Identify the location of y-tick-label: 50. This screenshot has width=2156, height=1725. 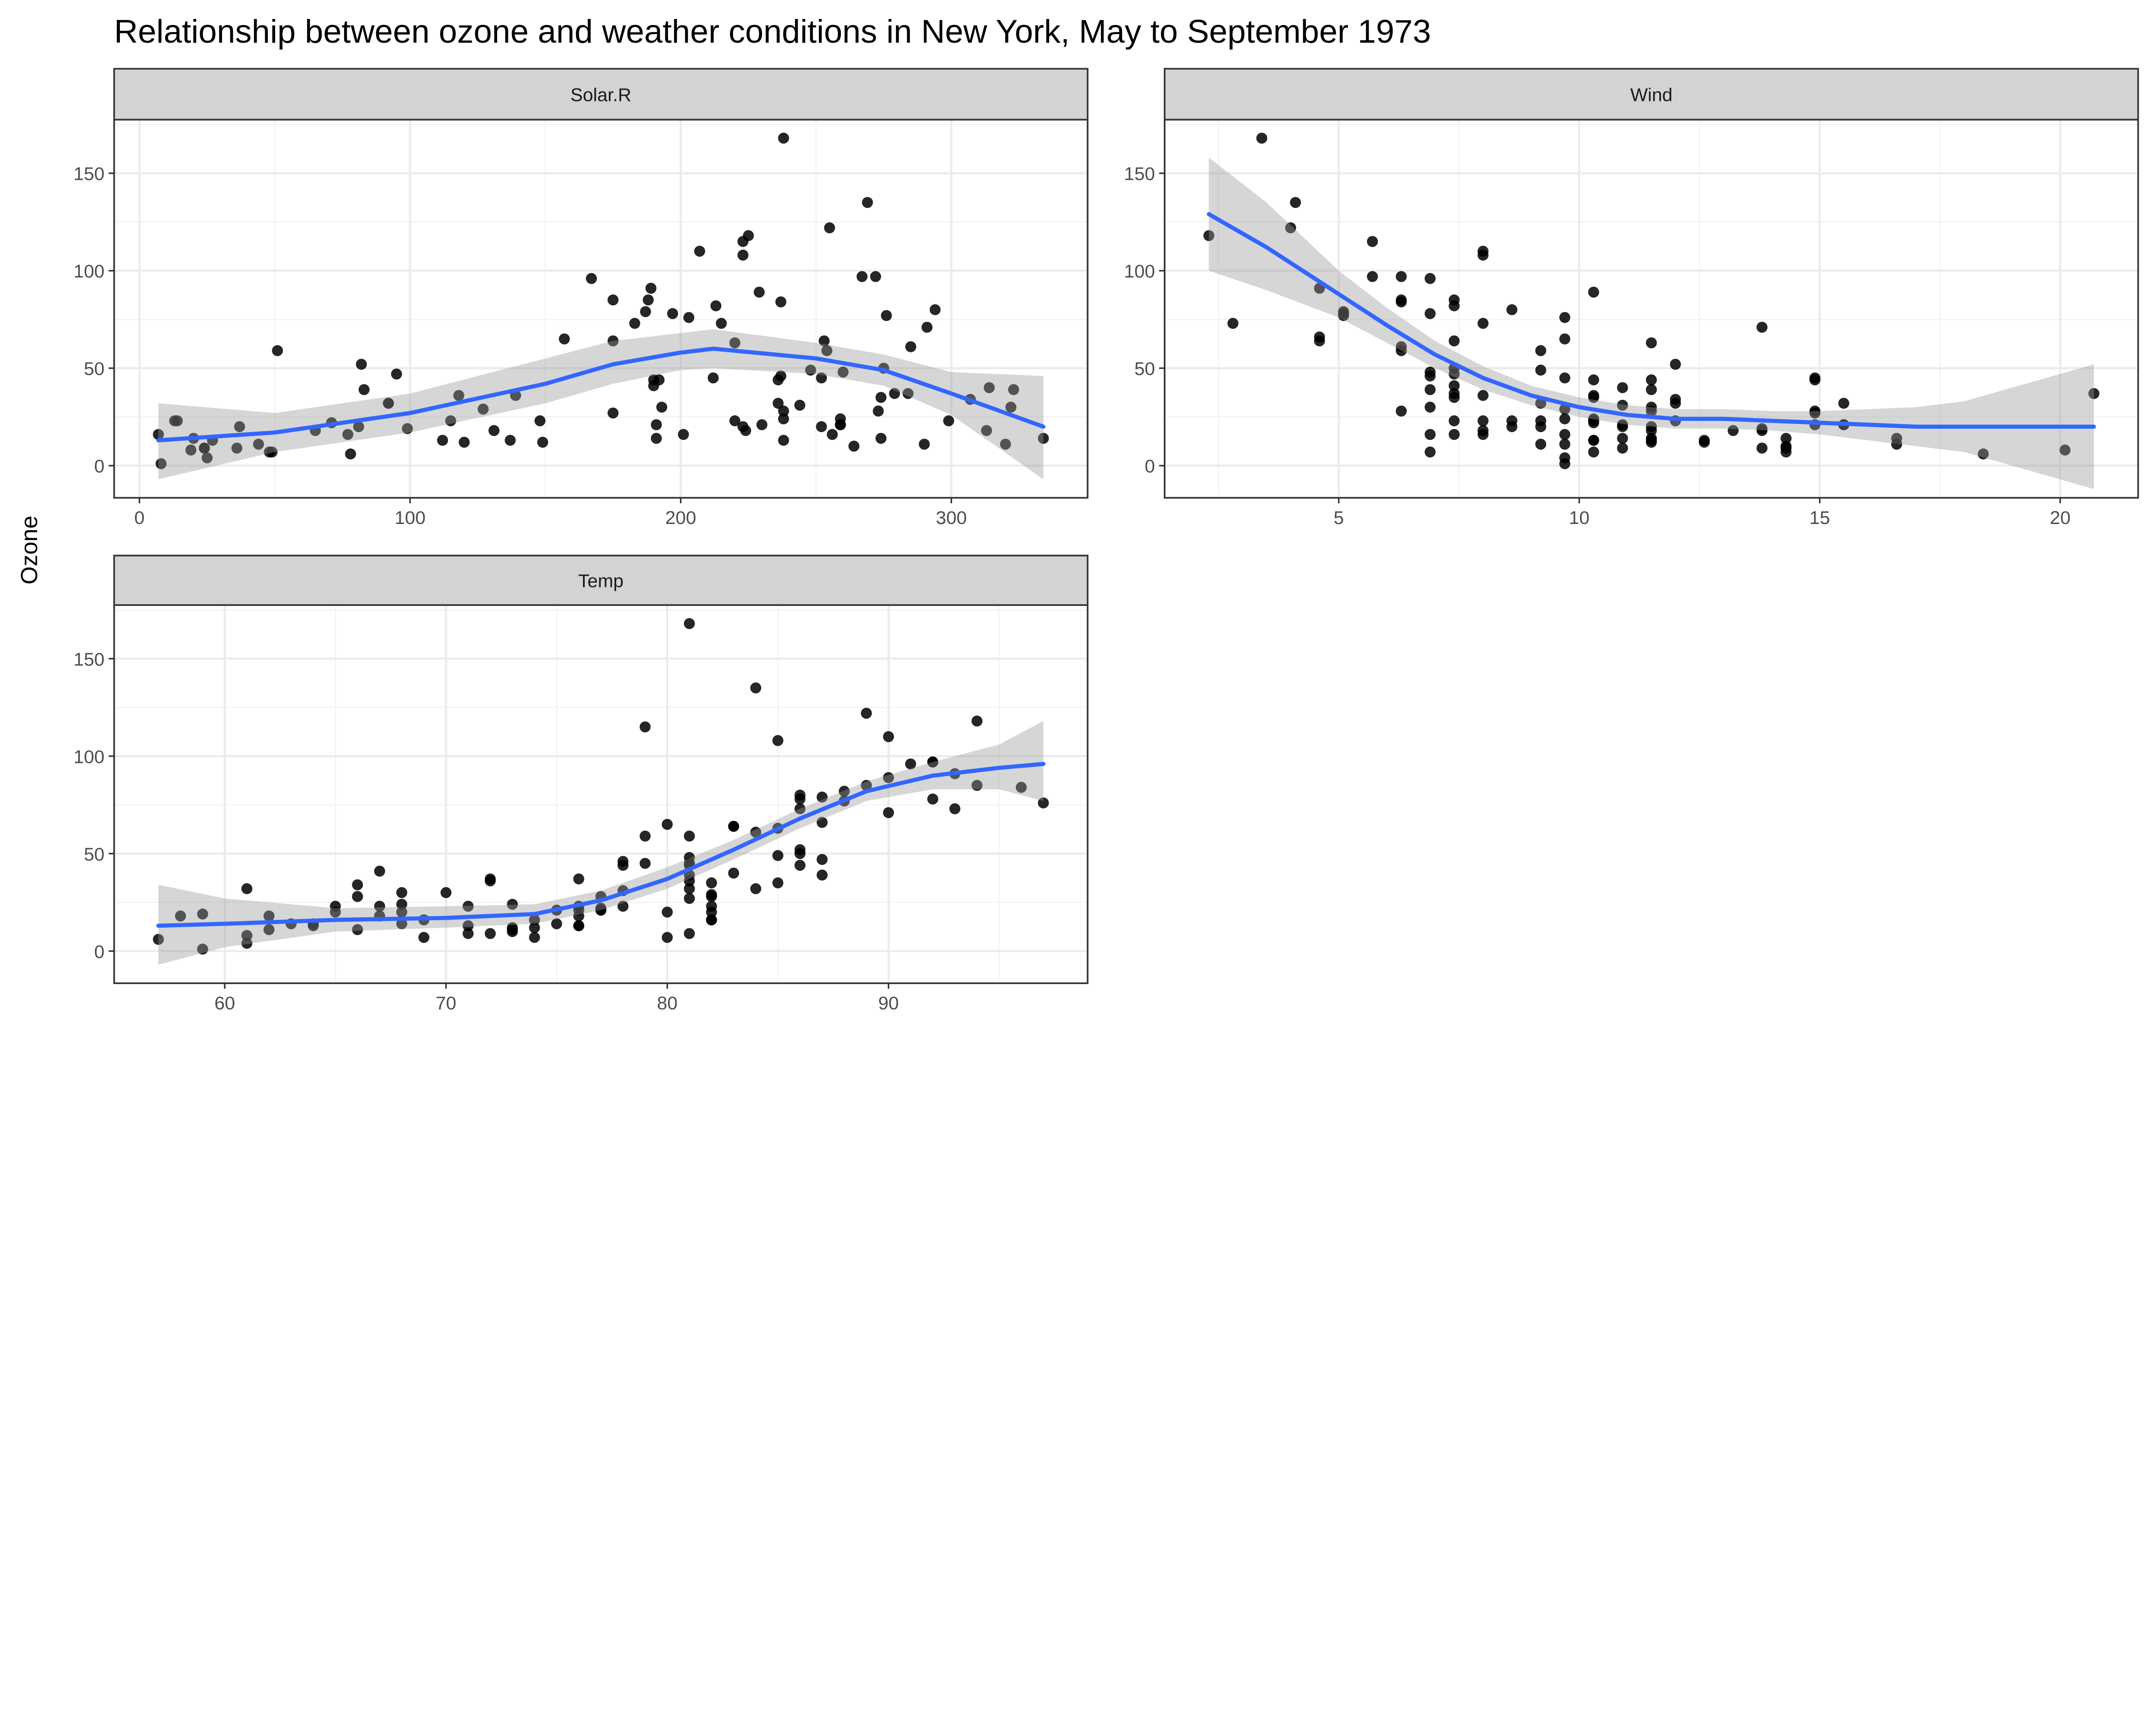
(94, 370).